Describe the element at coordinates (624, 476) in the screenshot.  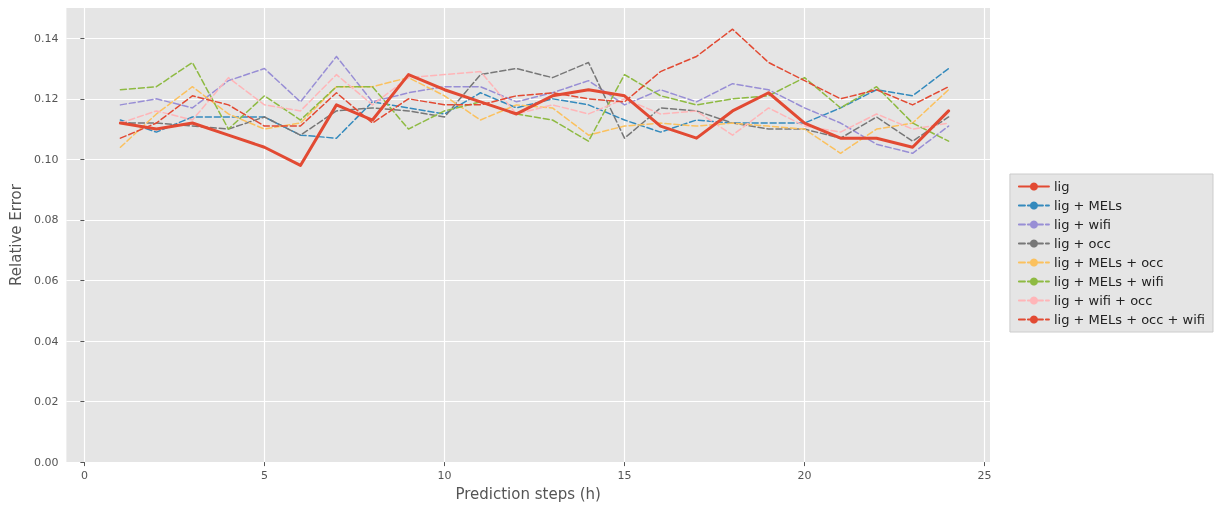
I see `x-tick-label: 15` at that location.